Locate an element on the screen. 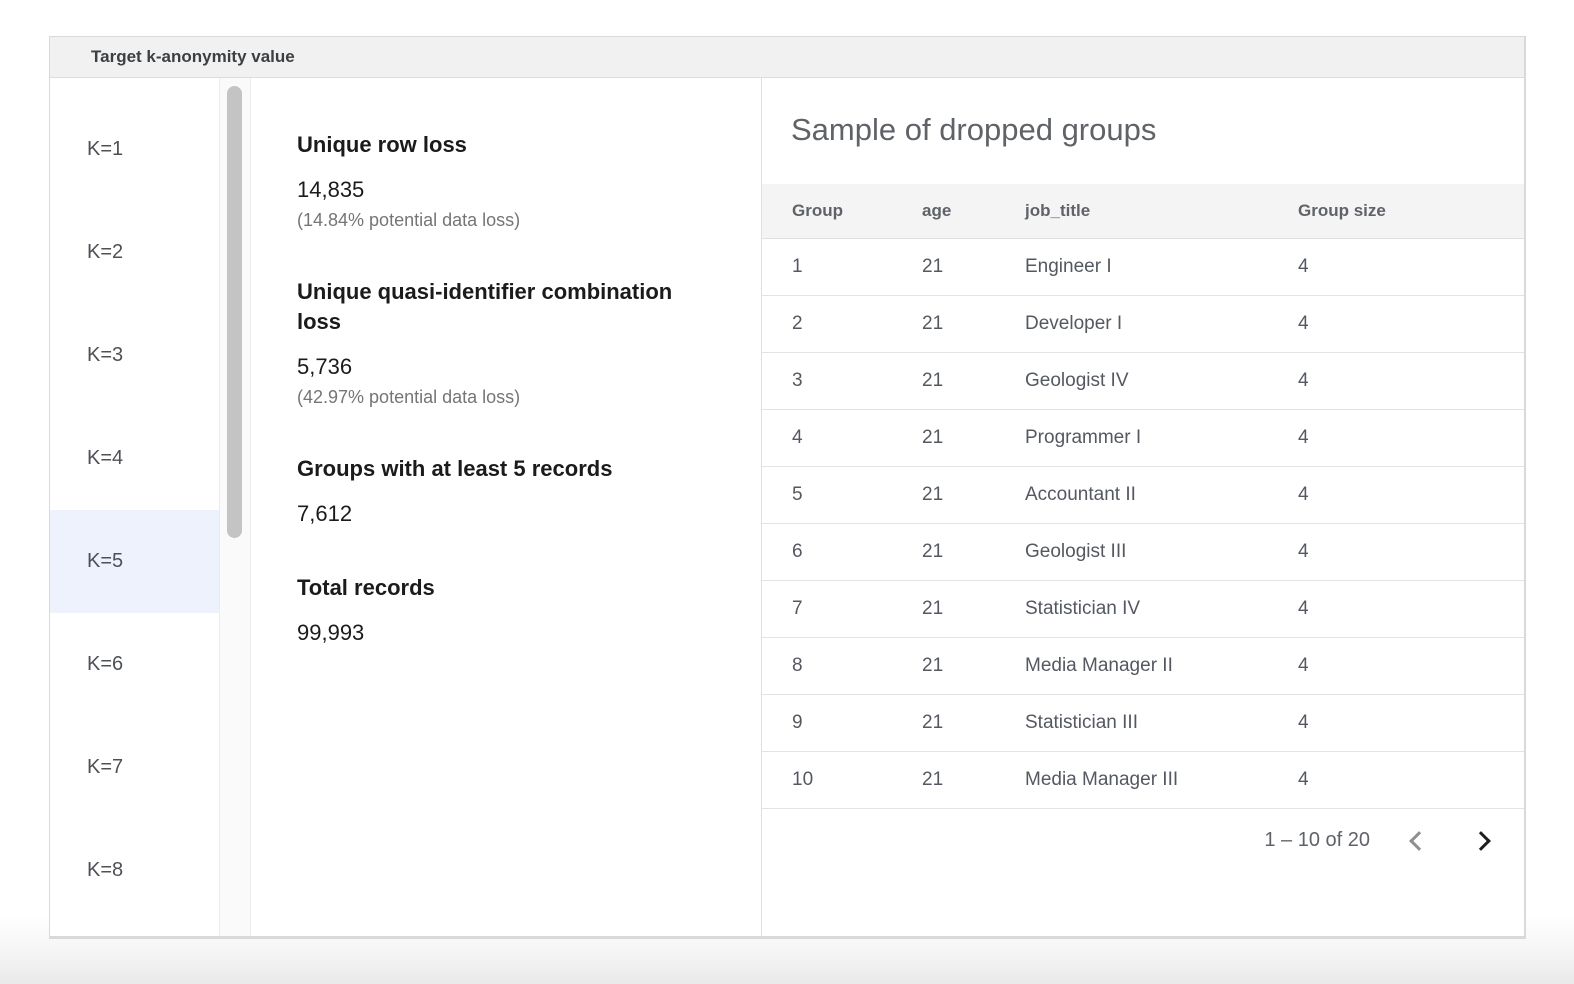 The width and height of the screenshot is (1574, 984). sidebar-scrollbar-track is located at coordinates (235, 507).